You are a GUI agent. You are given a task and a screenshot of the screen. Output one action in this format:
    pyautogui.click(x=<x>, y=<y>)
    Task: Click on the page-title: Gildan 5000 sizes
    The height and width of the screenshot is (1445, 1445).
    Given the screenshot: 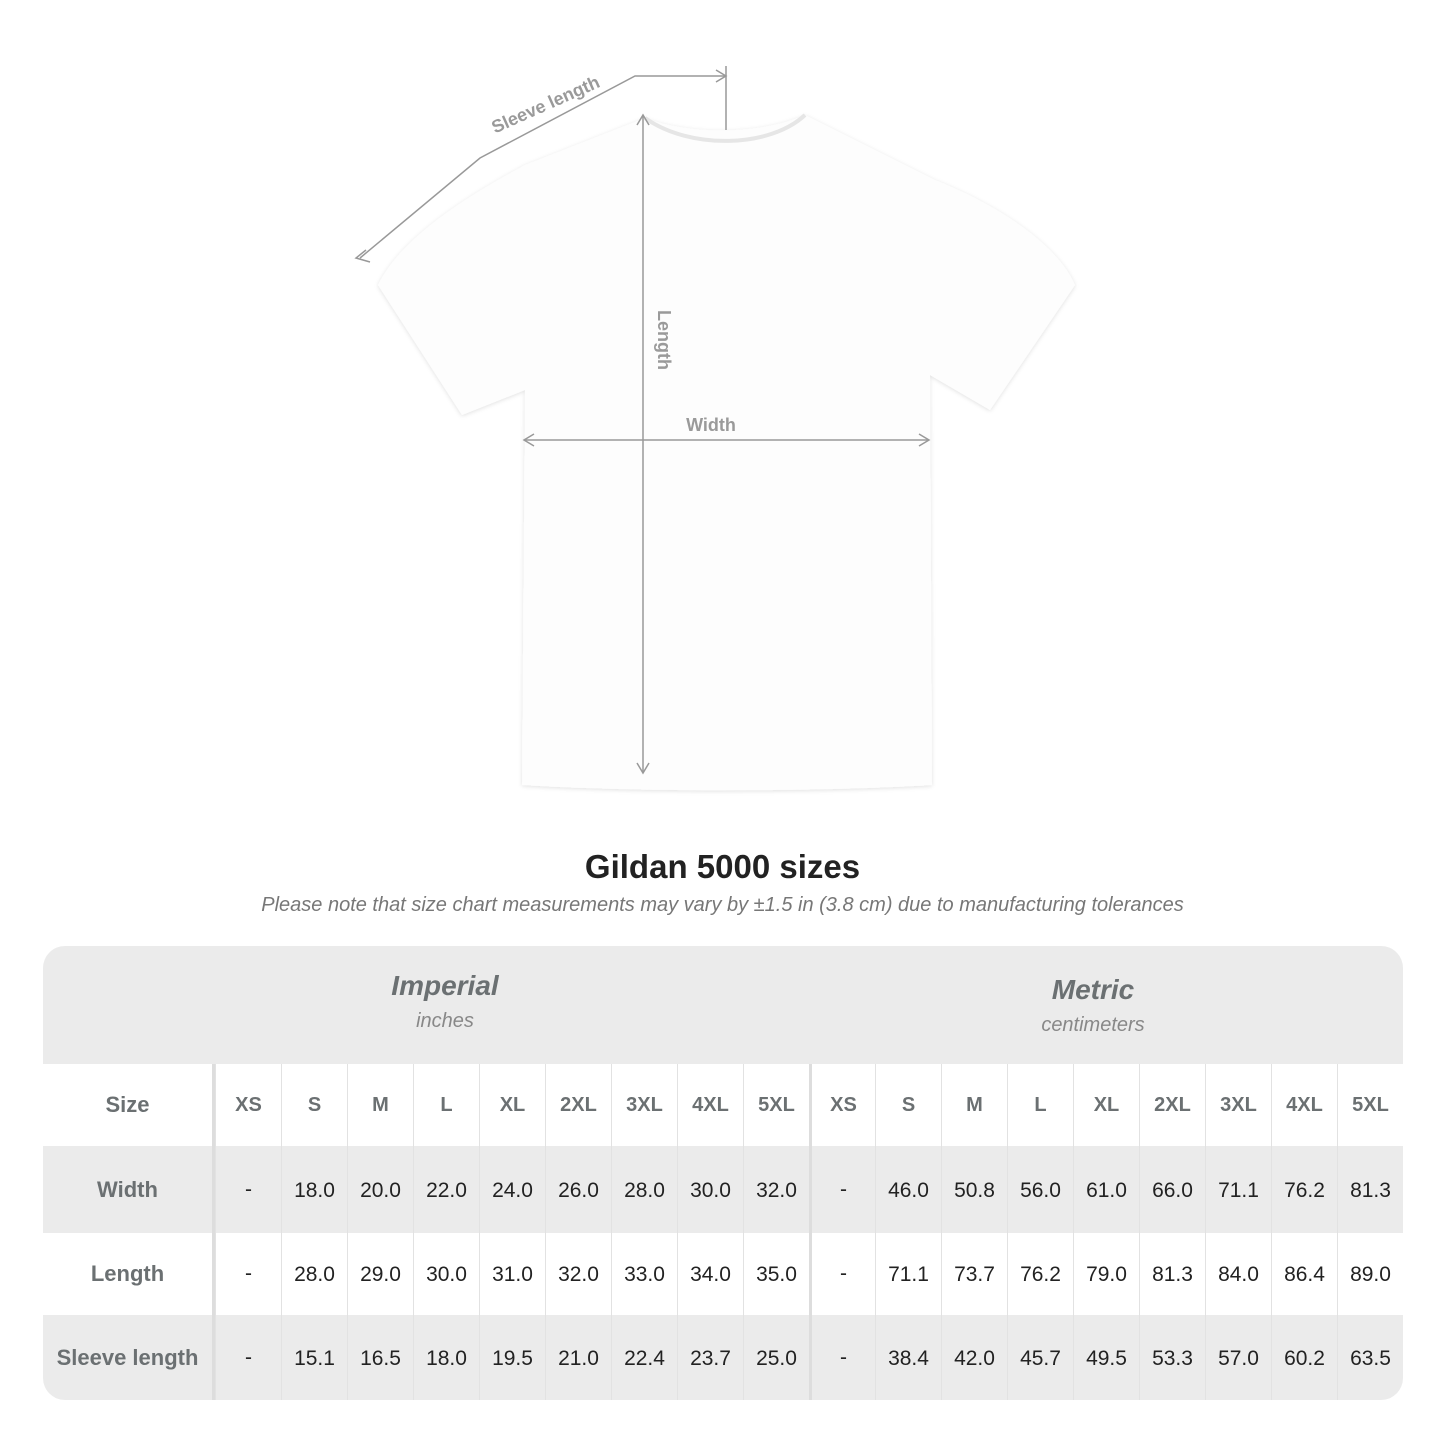 What is the action you would take?
    pyautogui.click(x=722, y=866)
    